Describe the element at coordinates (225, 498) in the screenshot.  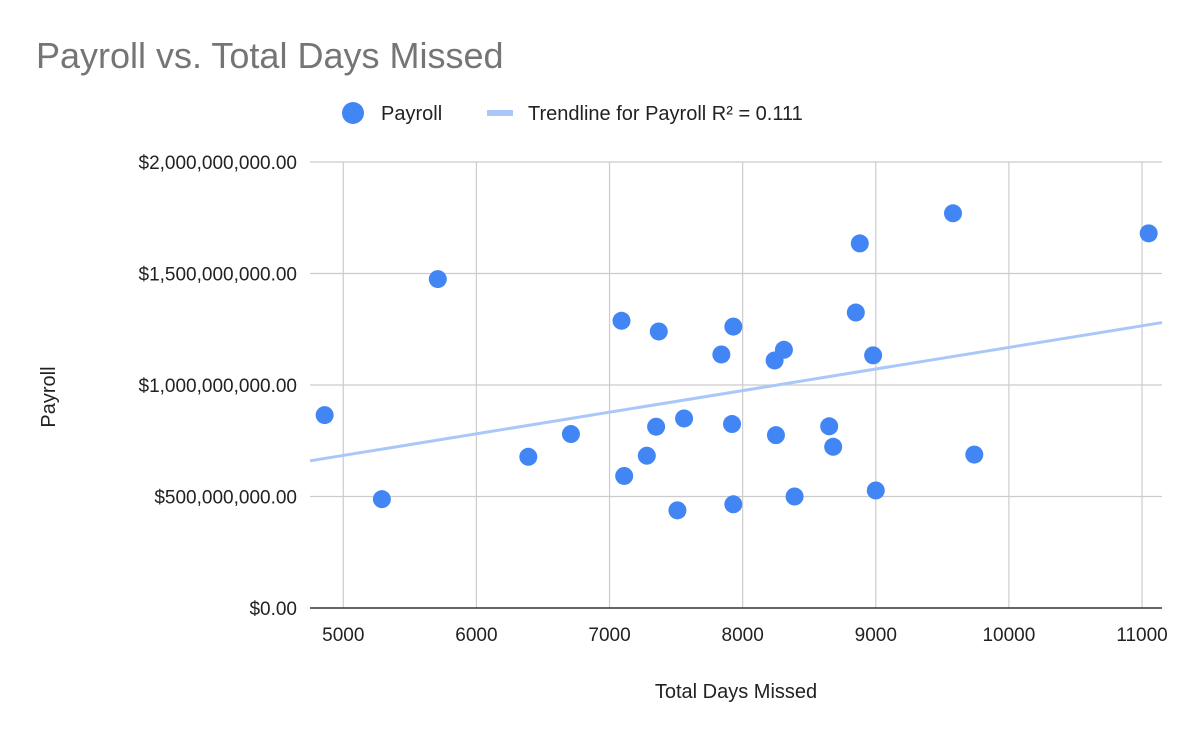
I see `y-tick-label: $500,000,000.00` at that location.